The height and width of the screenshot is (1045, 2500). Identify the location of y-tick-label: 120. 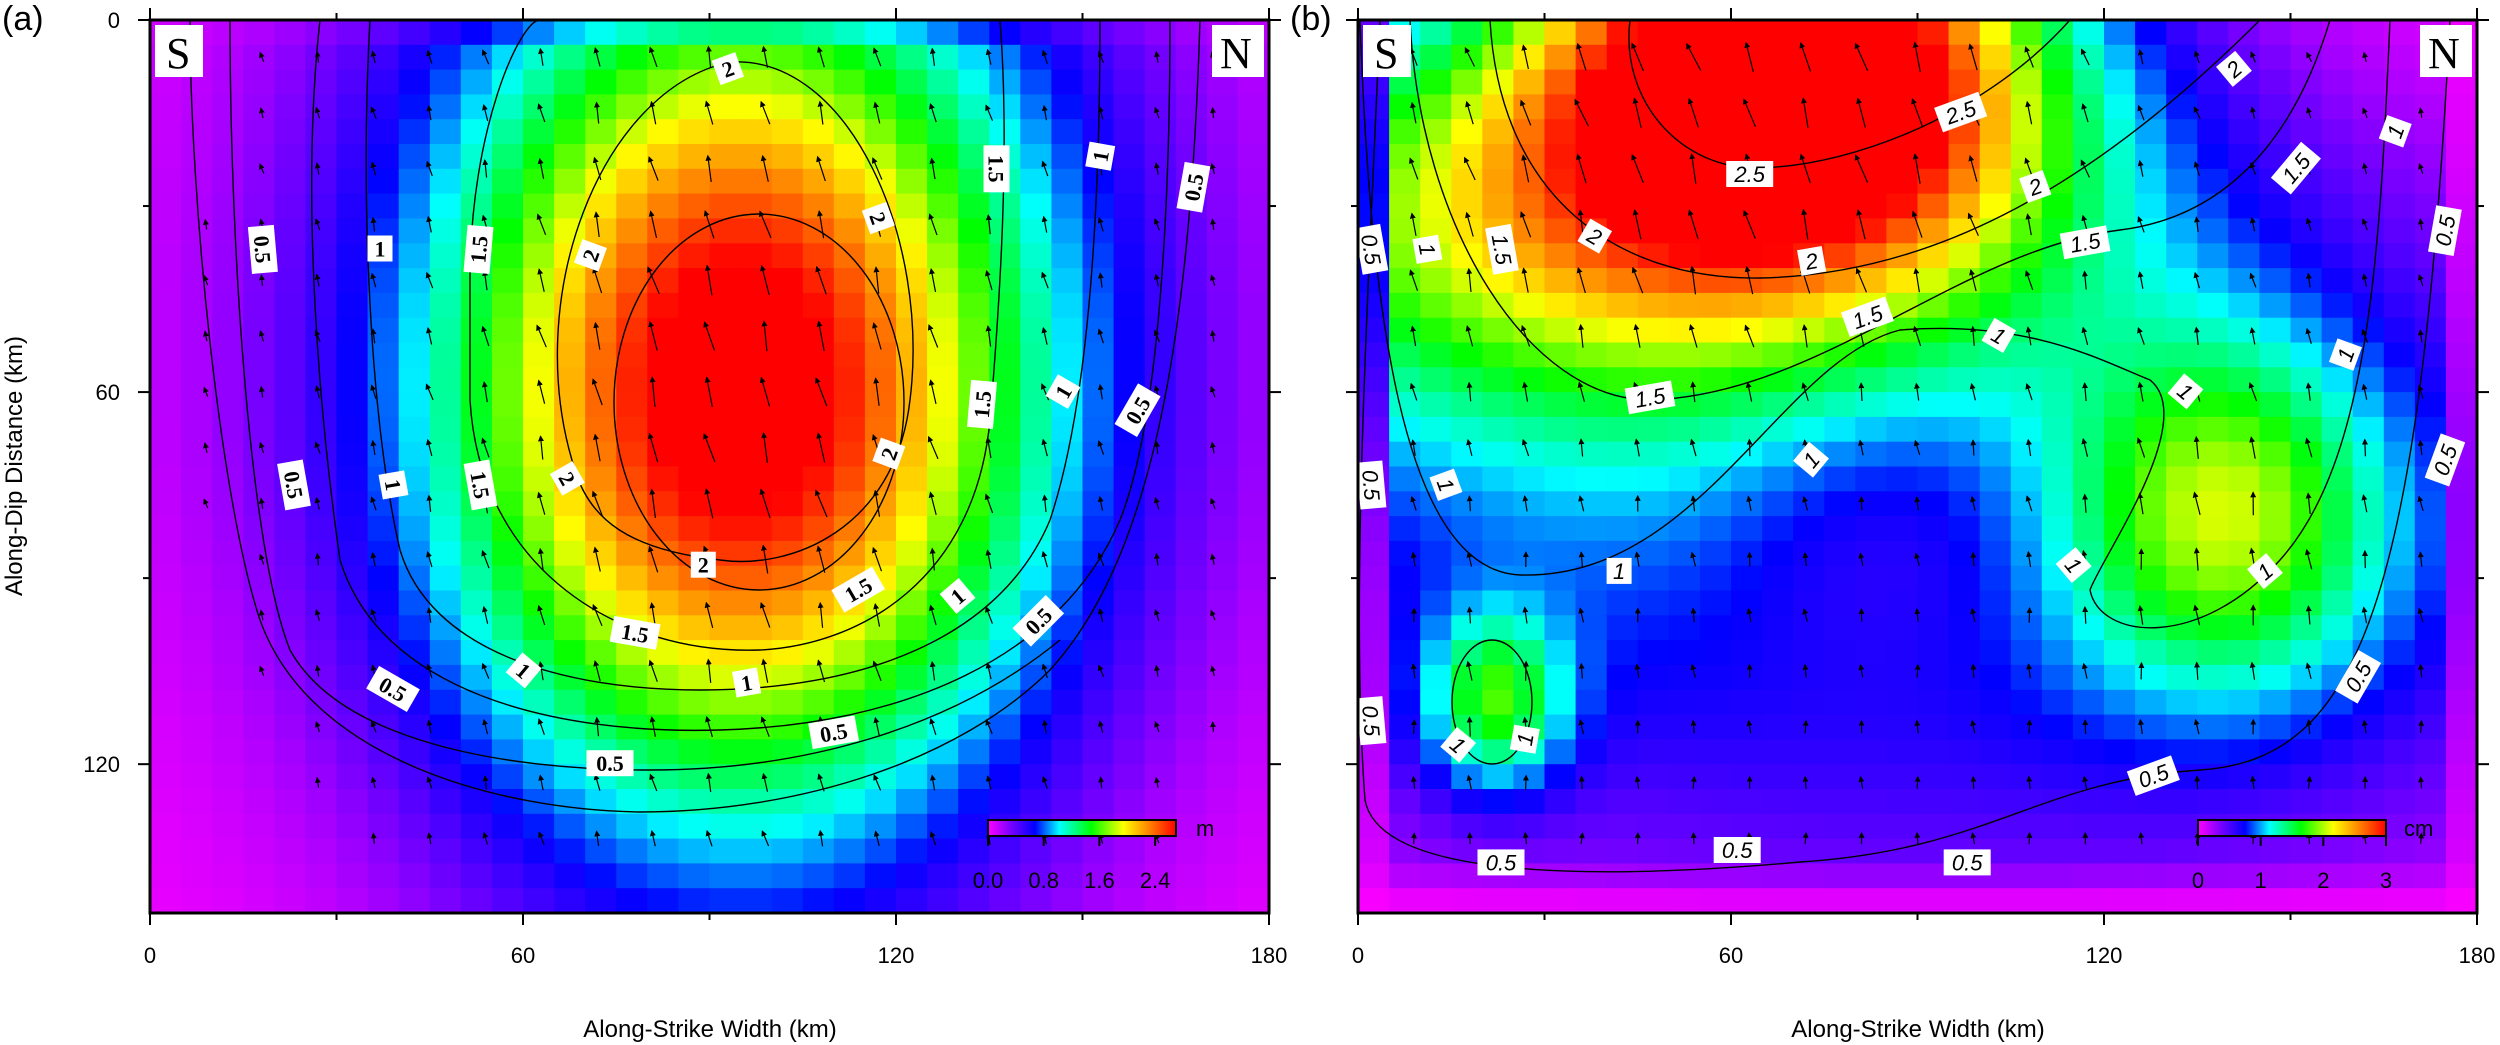
(101, 764).